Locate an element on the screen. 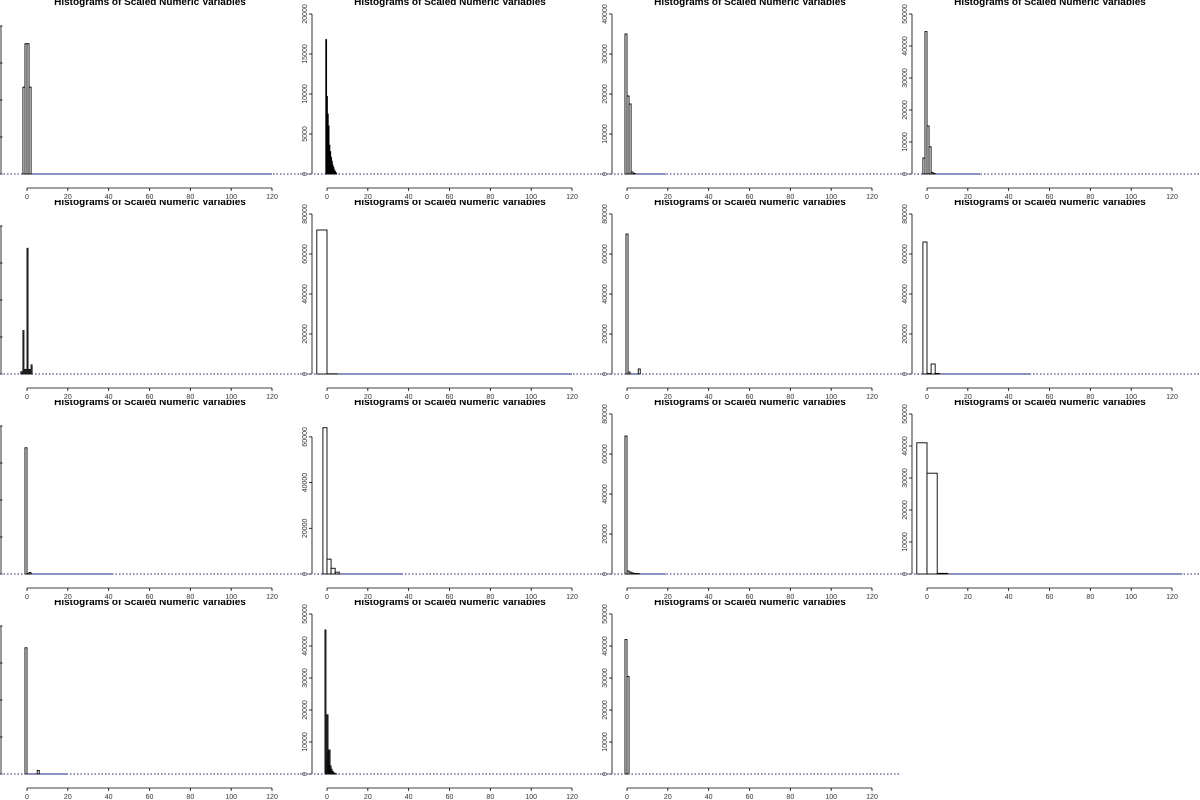  histogram-plot: 0 10000 20000 30000 40000 0 20 40 60 80 100 120 is located at coordinates (750, 102).